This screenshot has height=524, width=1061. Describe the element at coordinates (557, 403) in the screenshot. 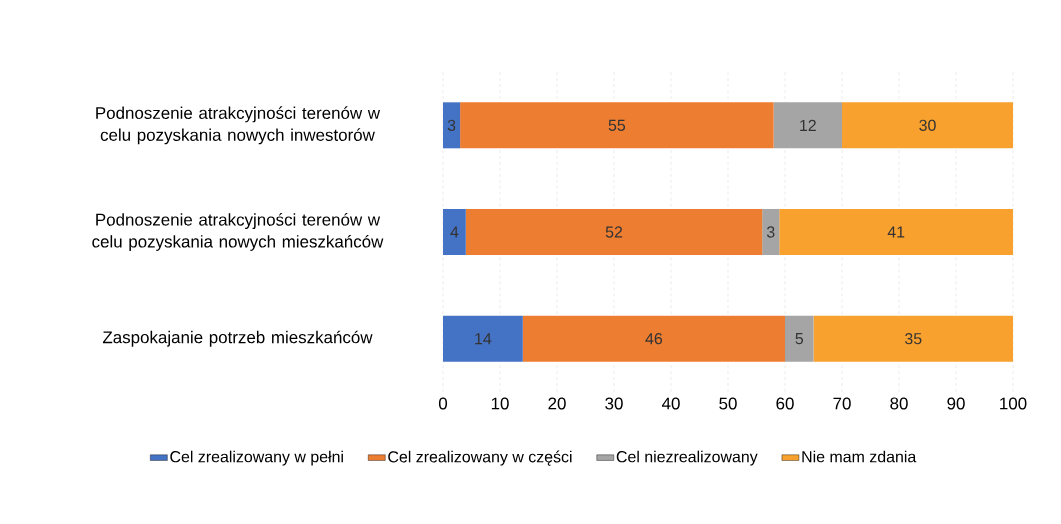

I see `x-tick-label: 20` at that location.